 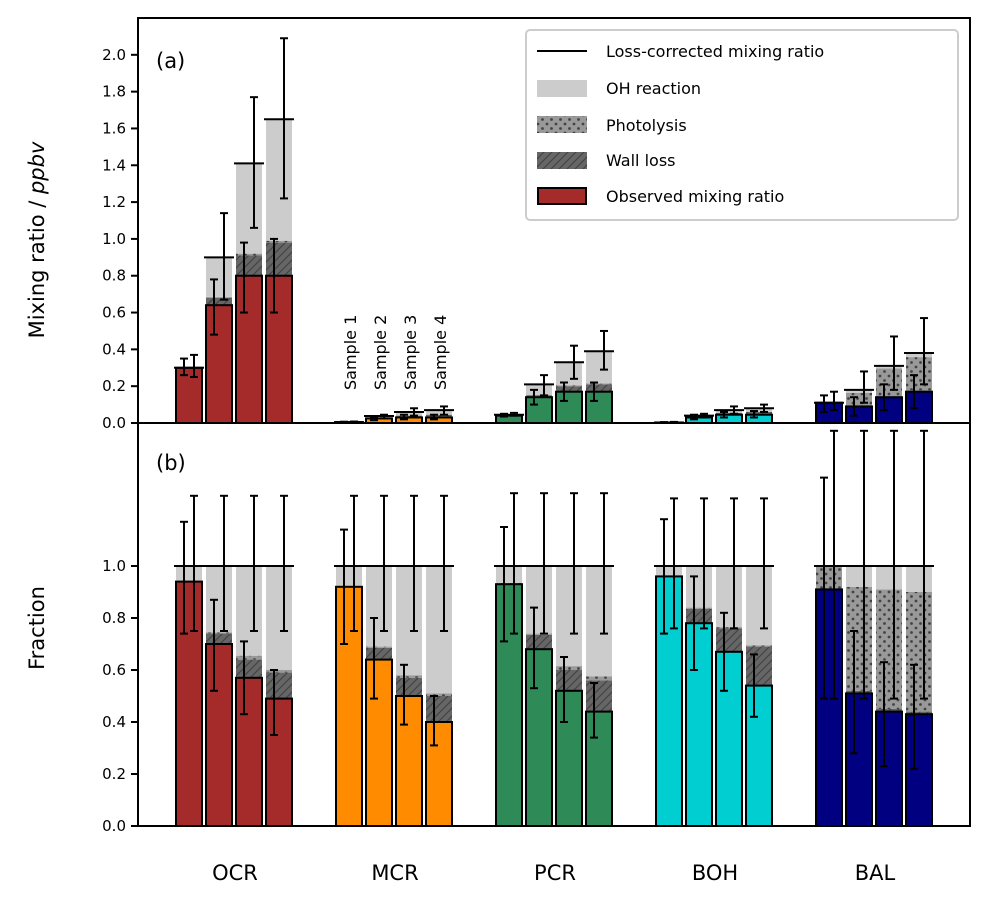 What do you see at coordinates (394, 873) in the screenshot?
I see `category-label-mcr: MCR` at bounding box center [394, 873].